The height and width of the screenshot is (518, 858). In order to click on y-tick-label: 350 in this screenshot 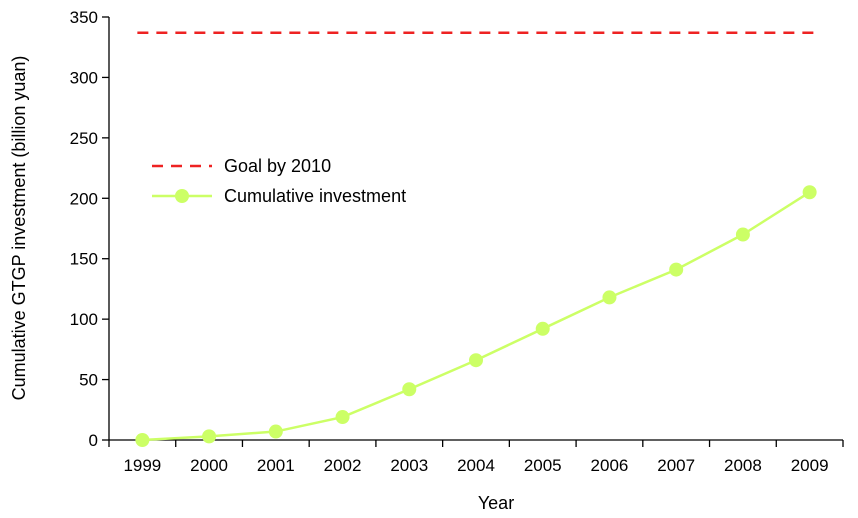, I will do `click(84, 17)`.